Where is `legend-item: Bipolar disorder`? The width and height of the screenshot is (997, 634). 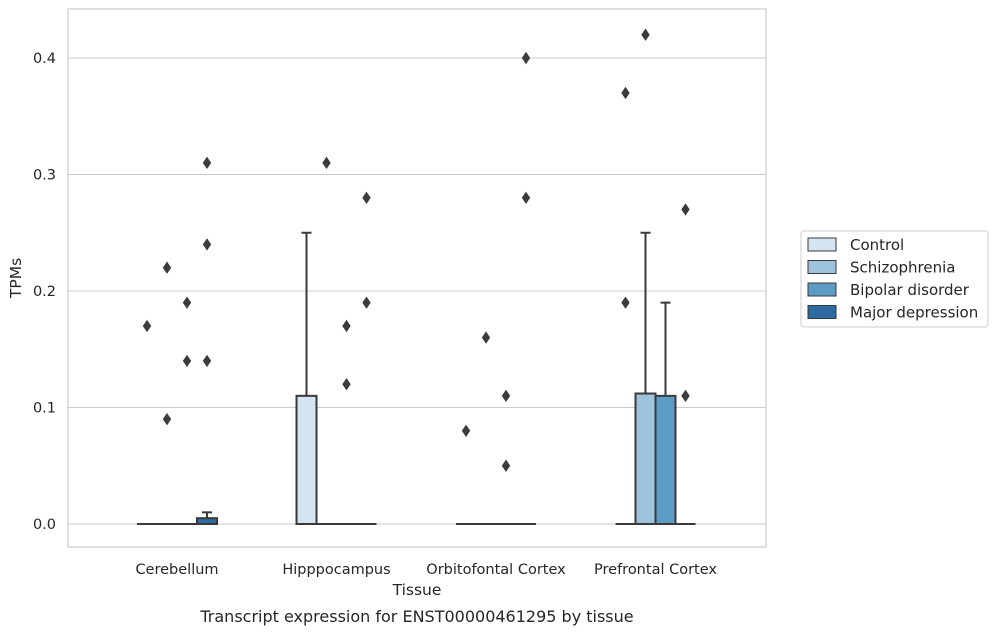 legend-item: Bipolar disorder is located at coordinates (888, 290).